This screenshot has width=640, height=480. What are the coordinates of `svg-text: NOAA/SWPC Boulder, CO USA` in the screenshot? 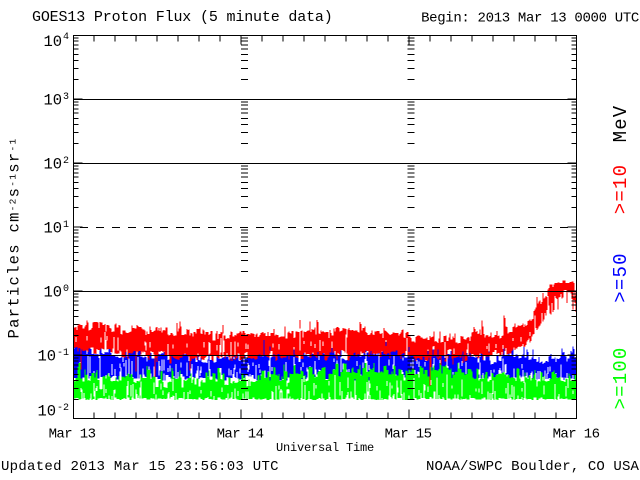 It's located at (533, 467).